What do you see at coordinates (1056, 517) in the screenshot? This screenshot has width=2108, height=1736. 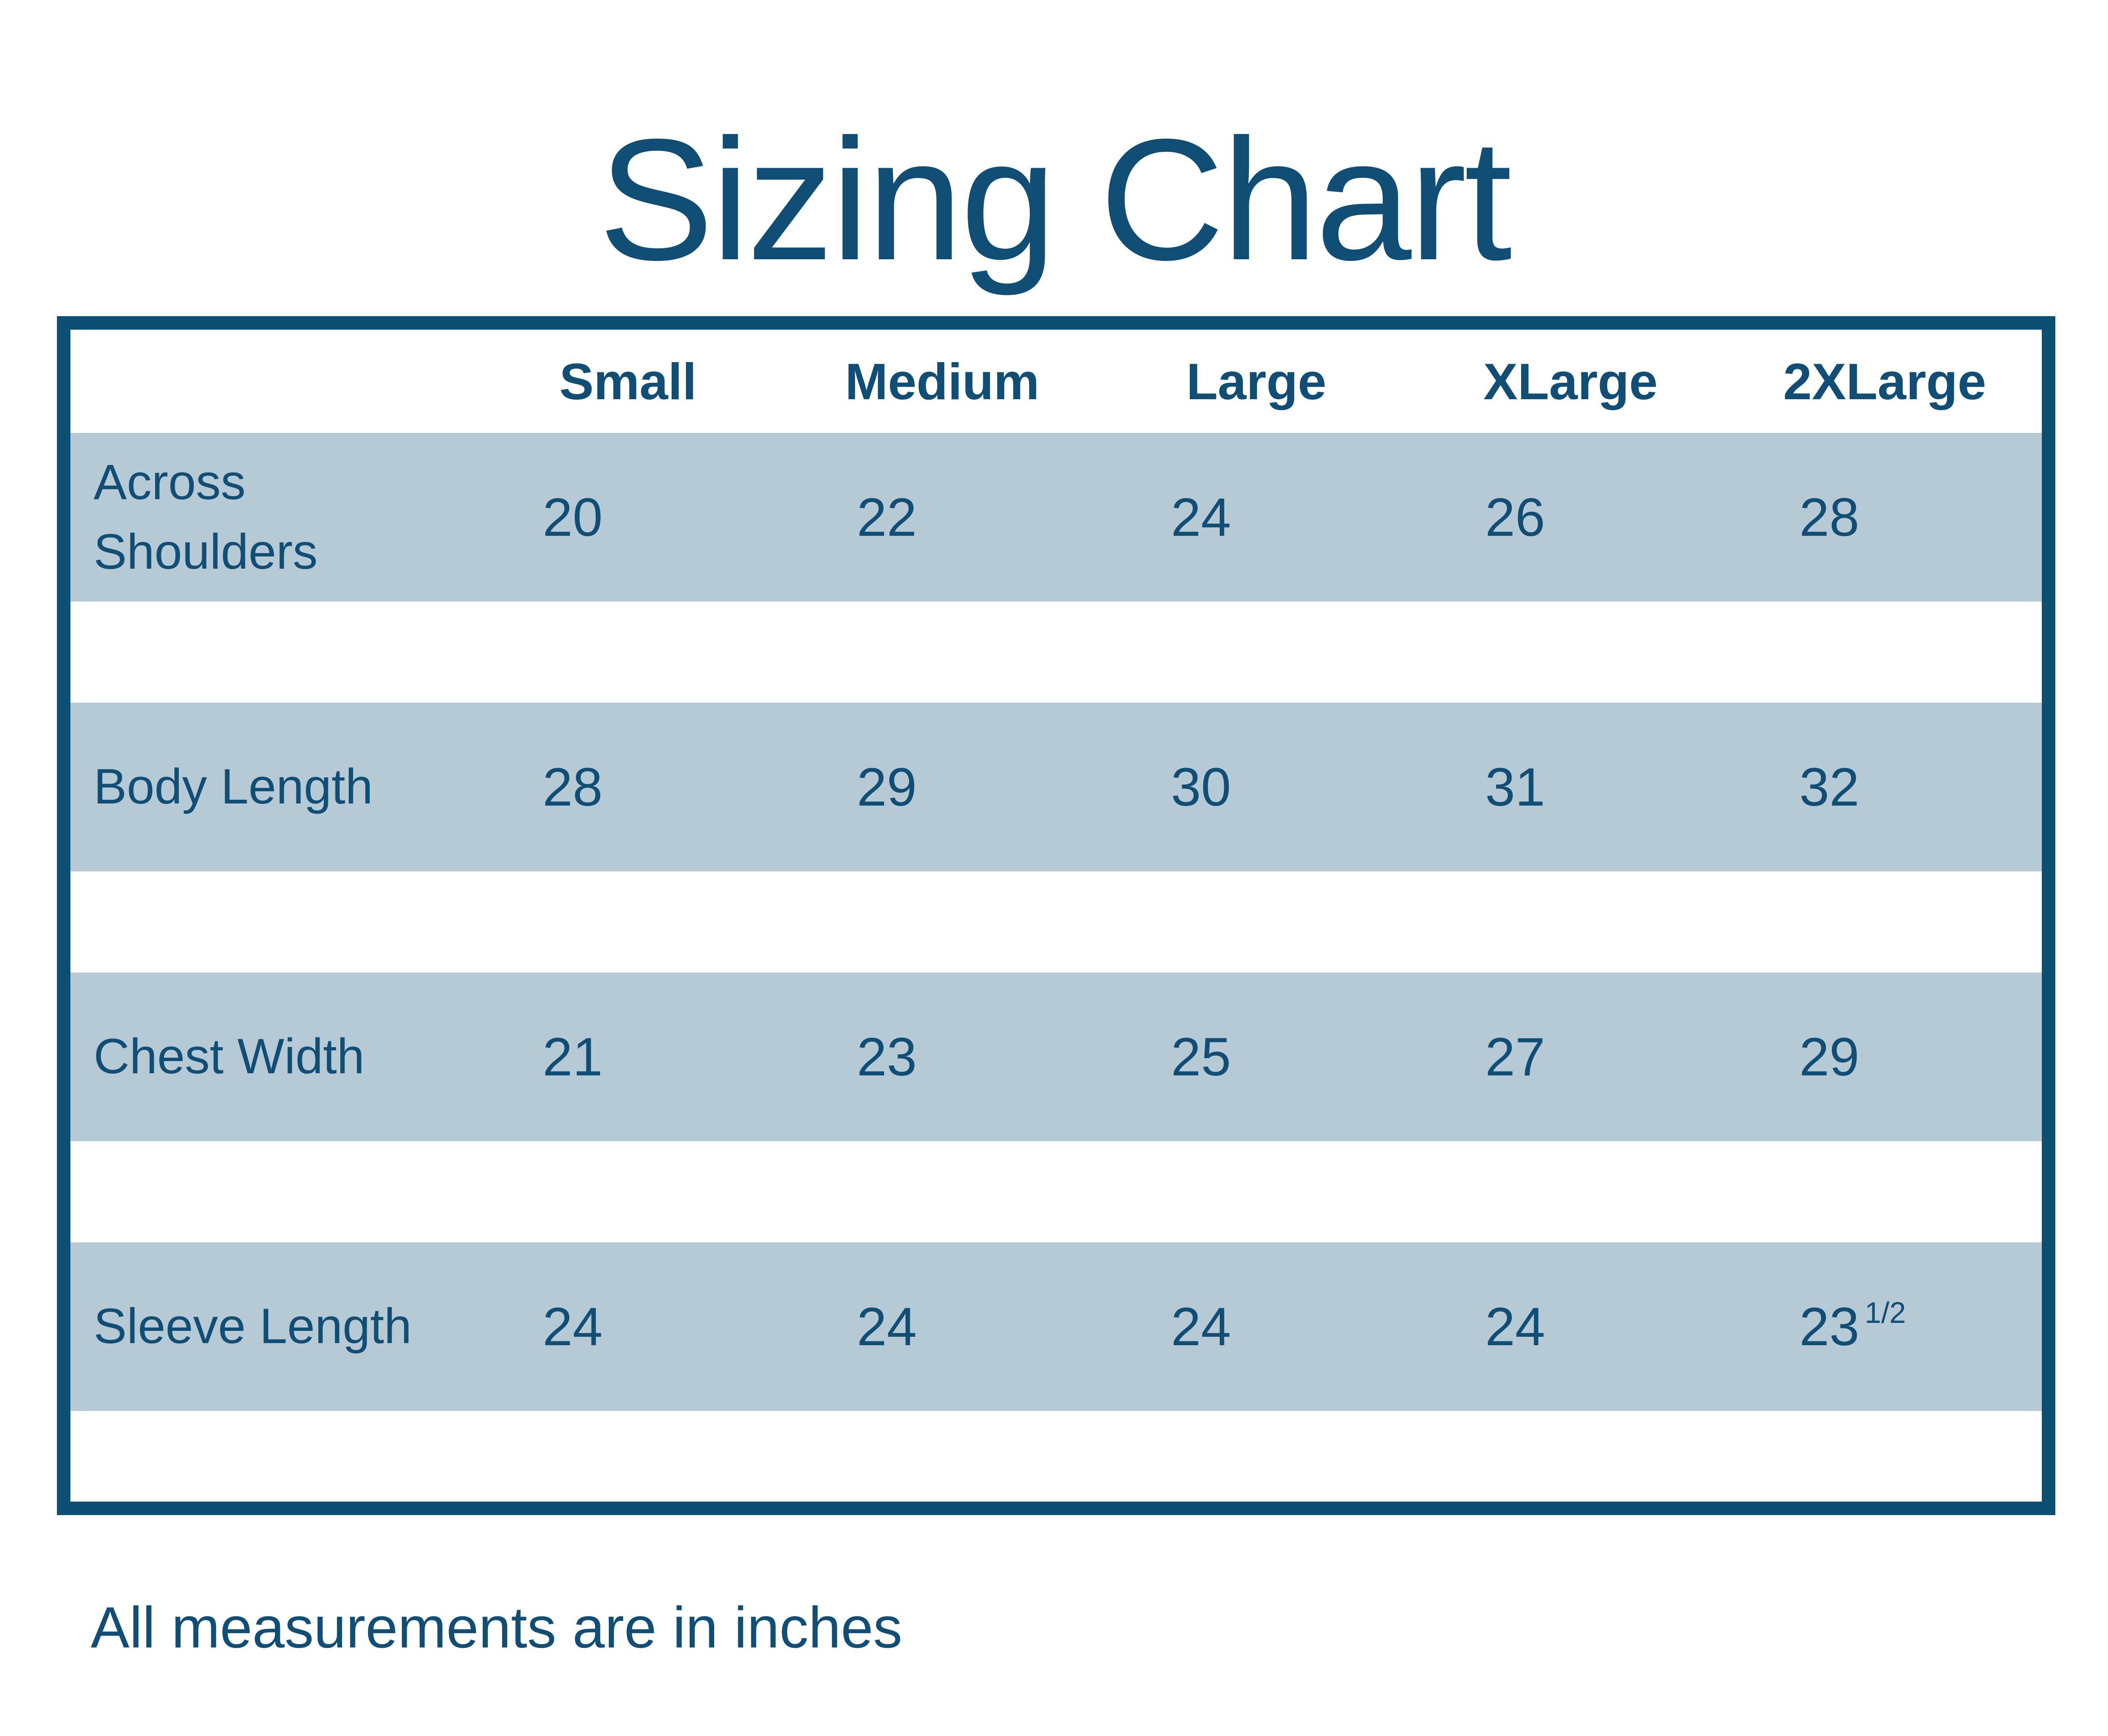 I see `table-row-across-shoulders: Across Shoulders 20 22 24 26 28` at bounding box center [1056, 517].